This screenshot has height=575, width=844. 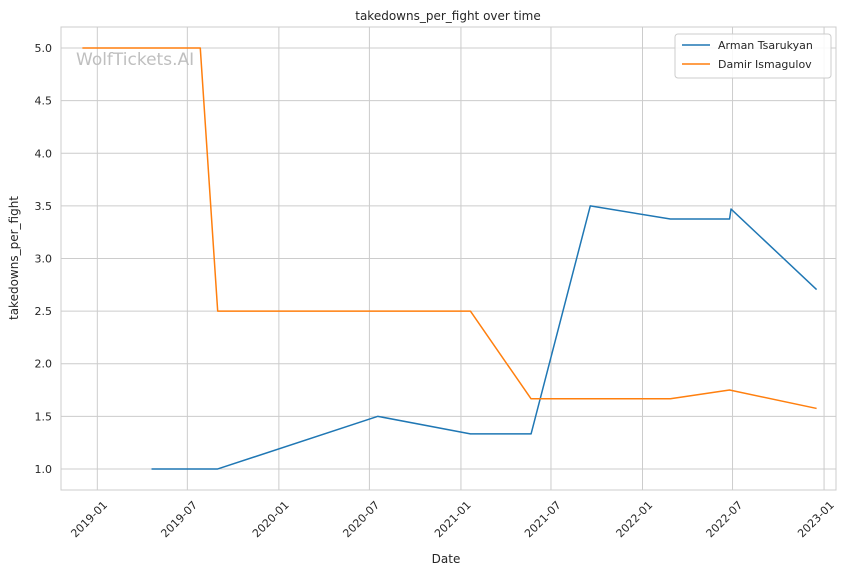 What do you see at coordinates (446, 559) in the screenshot?
I see `x-axis-title: Date` at bounding box center [446, 559].